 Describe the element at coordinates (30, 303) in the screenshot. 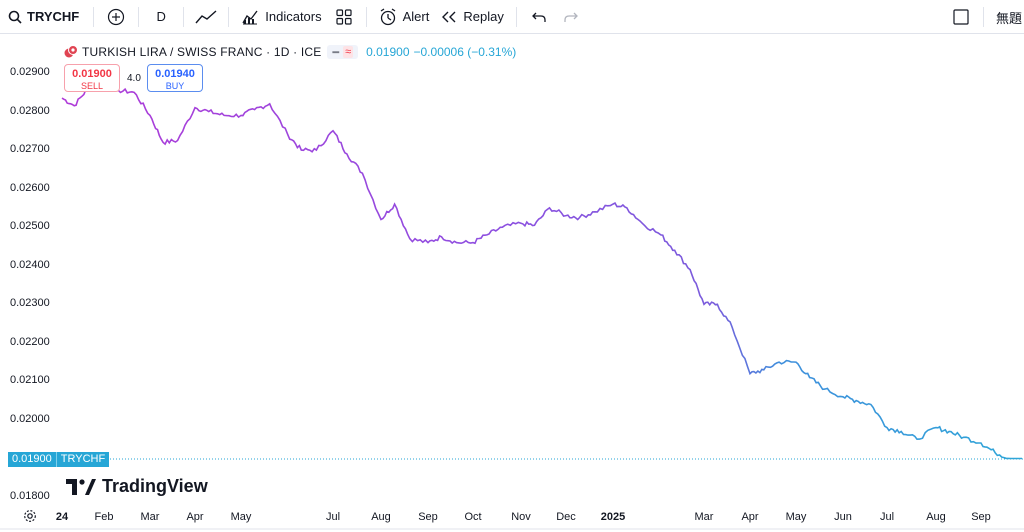

I see `y-tick-label: 0.02300` at that location.